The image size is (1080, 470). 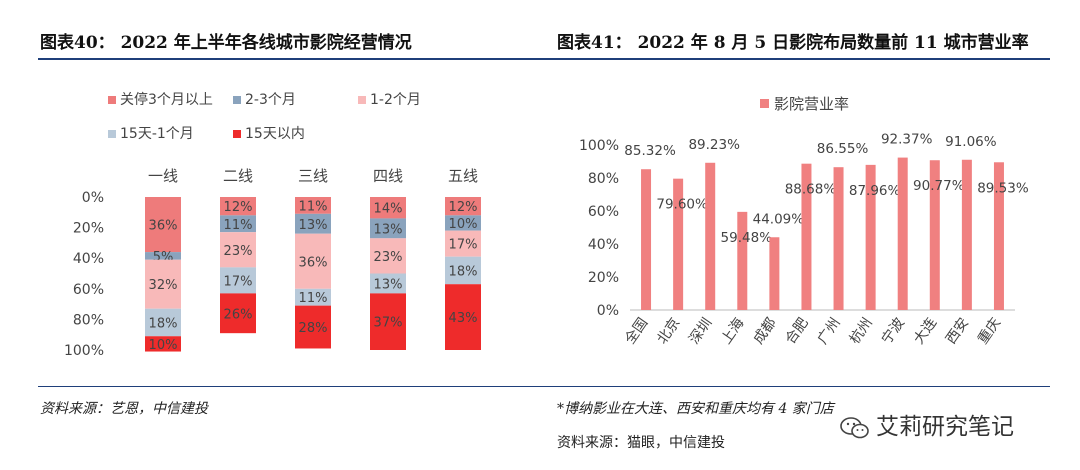 I want to click on legend-label: 15天-1个月, so click(x=157, y=134).